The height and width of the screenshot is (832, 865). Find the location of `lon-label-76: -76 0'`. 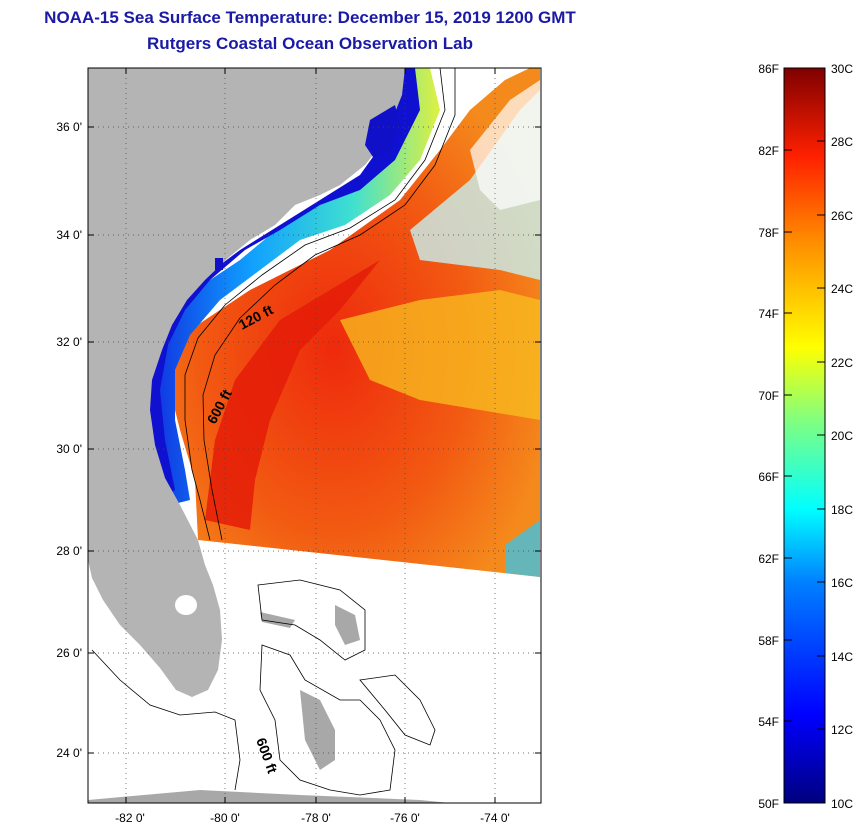

lon-label-76: -76 0' is located at coordinates (405, 818).